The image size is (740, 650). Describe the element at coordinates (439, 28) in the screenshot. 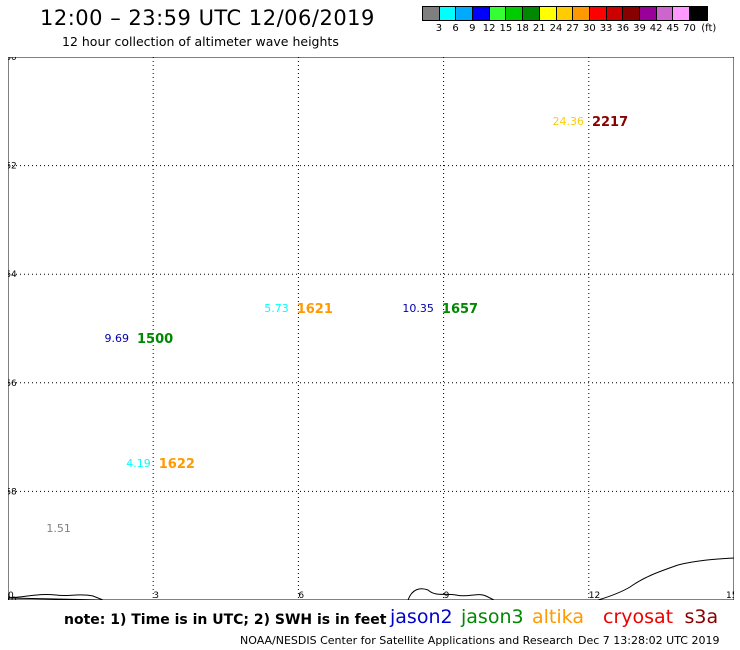

I see `color-legend-label: 3` at that location.